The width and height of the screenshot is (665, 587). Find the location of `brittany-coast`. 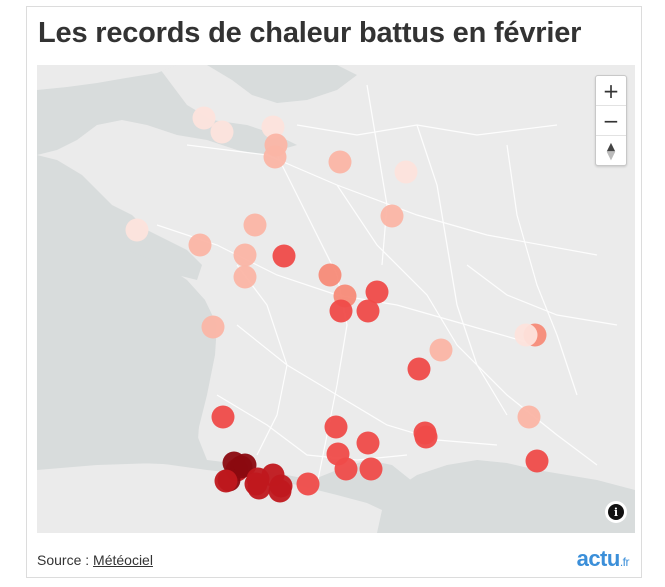

brittany-coast is located at coordinates (119, 217).